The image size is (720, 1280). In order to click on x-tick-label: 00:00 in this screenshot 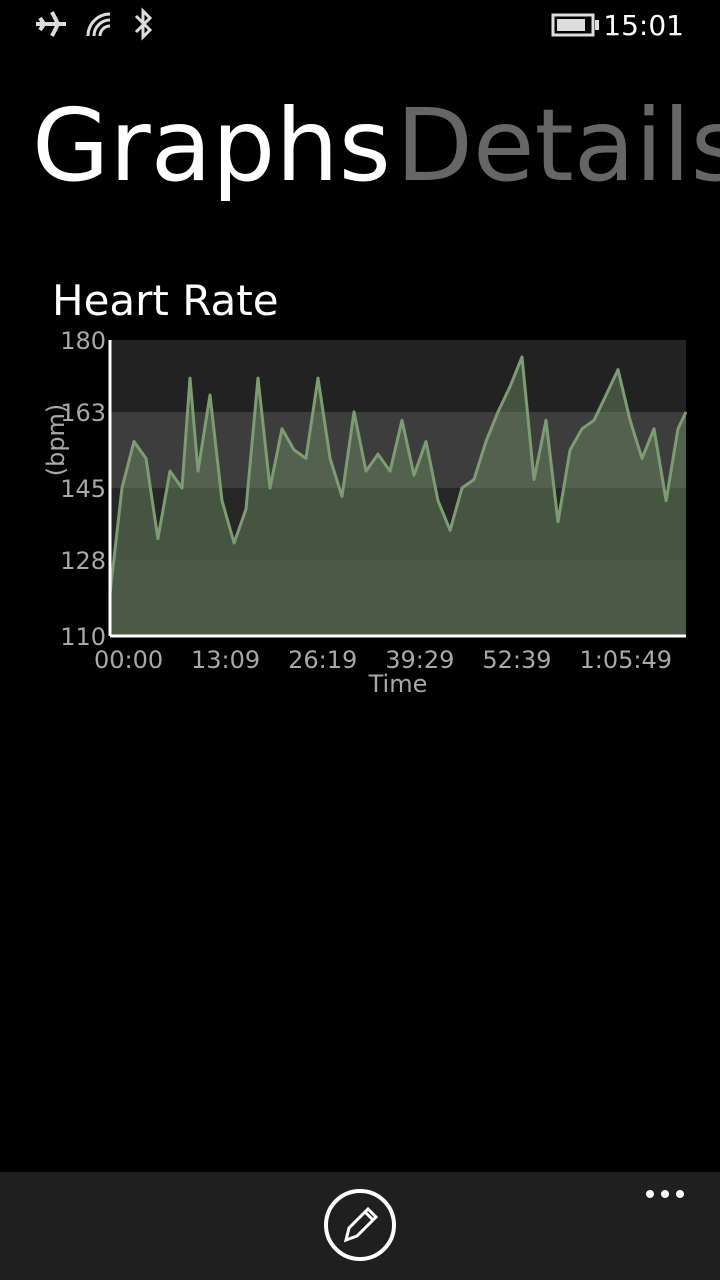, I will do `click(128, 660)`.